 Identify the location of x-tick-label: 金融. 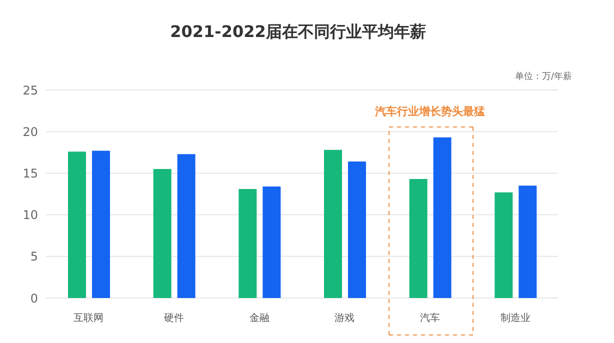
(259, 318).